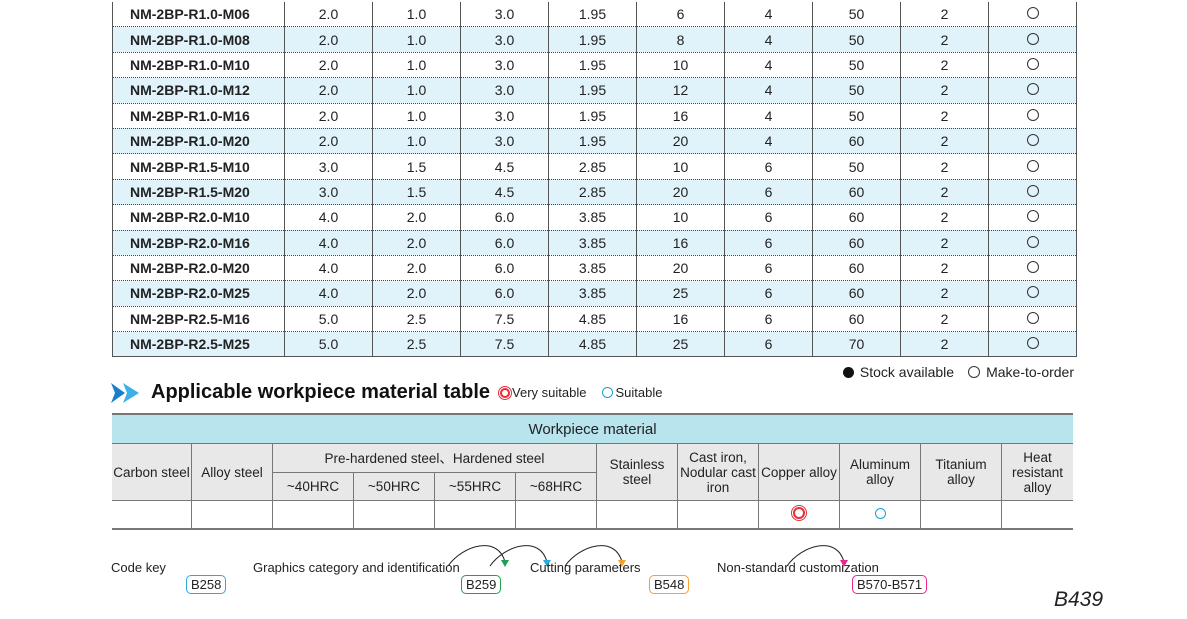 The height and width of the screenshot is (619, 1187). What do you see at coordinates (198, 141) in the screenshot?
I see `product-code: NM-2BP-R1.0-M20` at bounding box center [198, 141].